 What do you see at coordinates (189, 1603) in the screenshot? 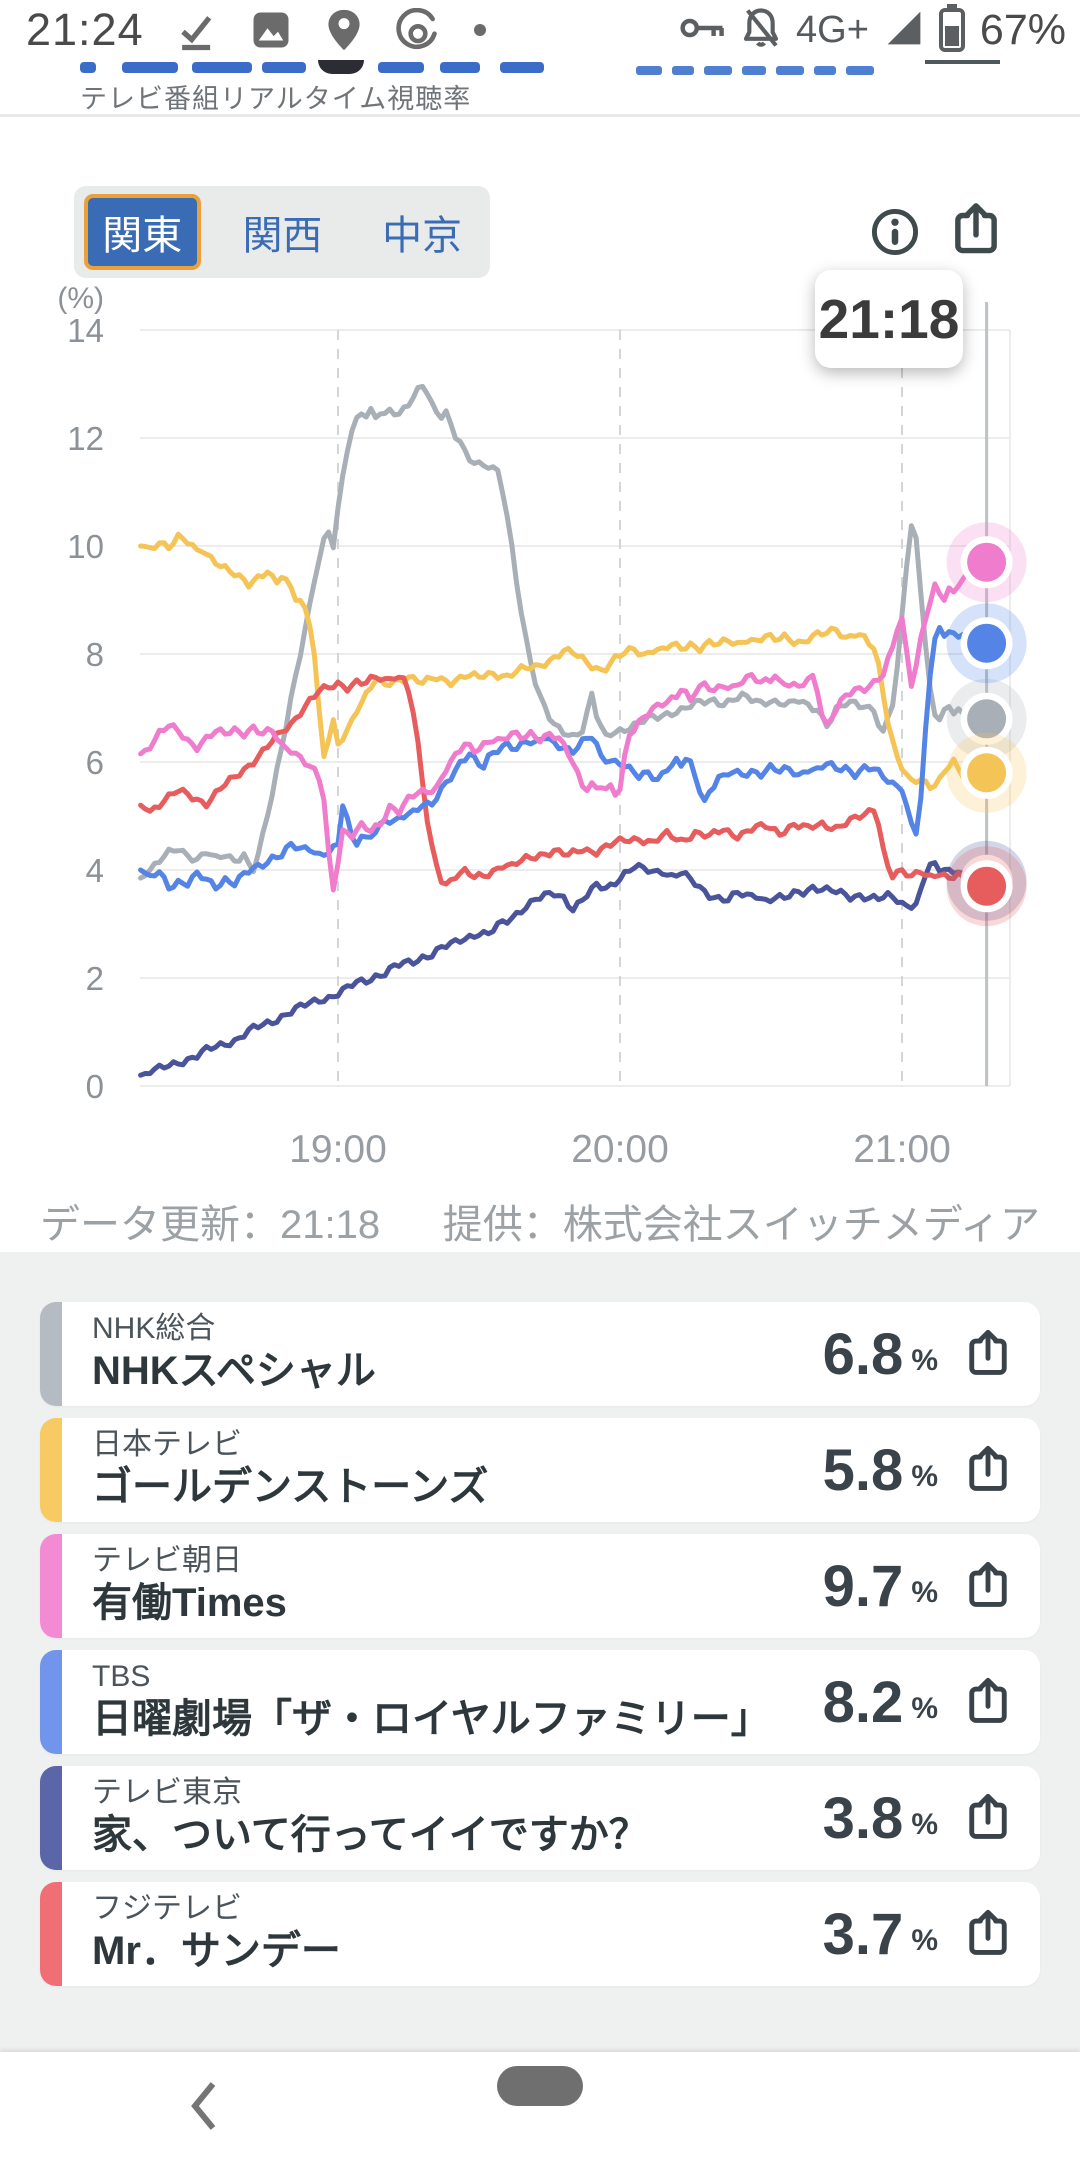
I see `program-name: 有働Times` at bounding box center [189, 1603].